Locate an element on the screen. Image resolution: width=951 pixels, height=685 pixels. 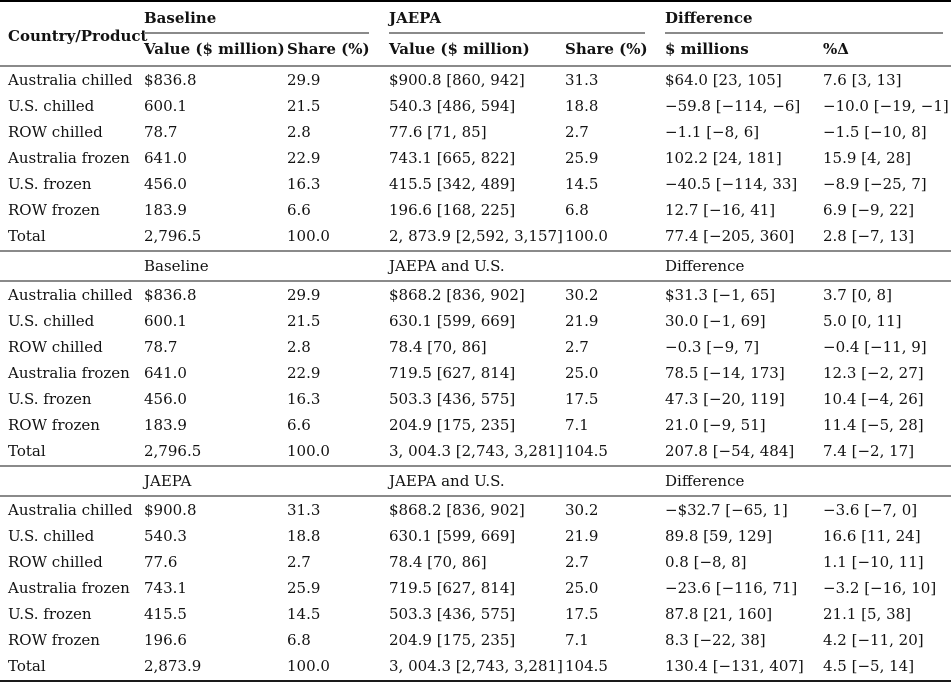
value-cell: −10.0 [−19, −1] is located at coordinates (886, 106).